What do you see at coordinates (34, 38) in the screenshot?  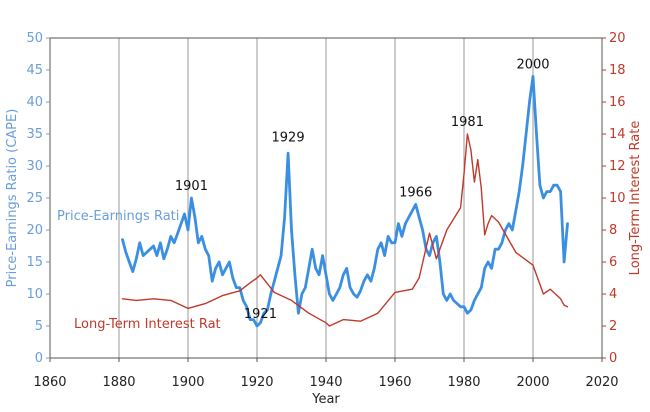 I see `left-tick-label-50: 50` at bounding box center [34, 38].